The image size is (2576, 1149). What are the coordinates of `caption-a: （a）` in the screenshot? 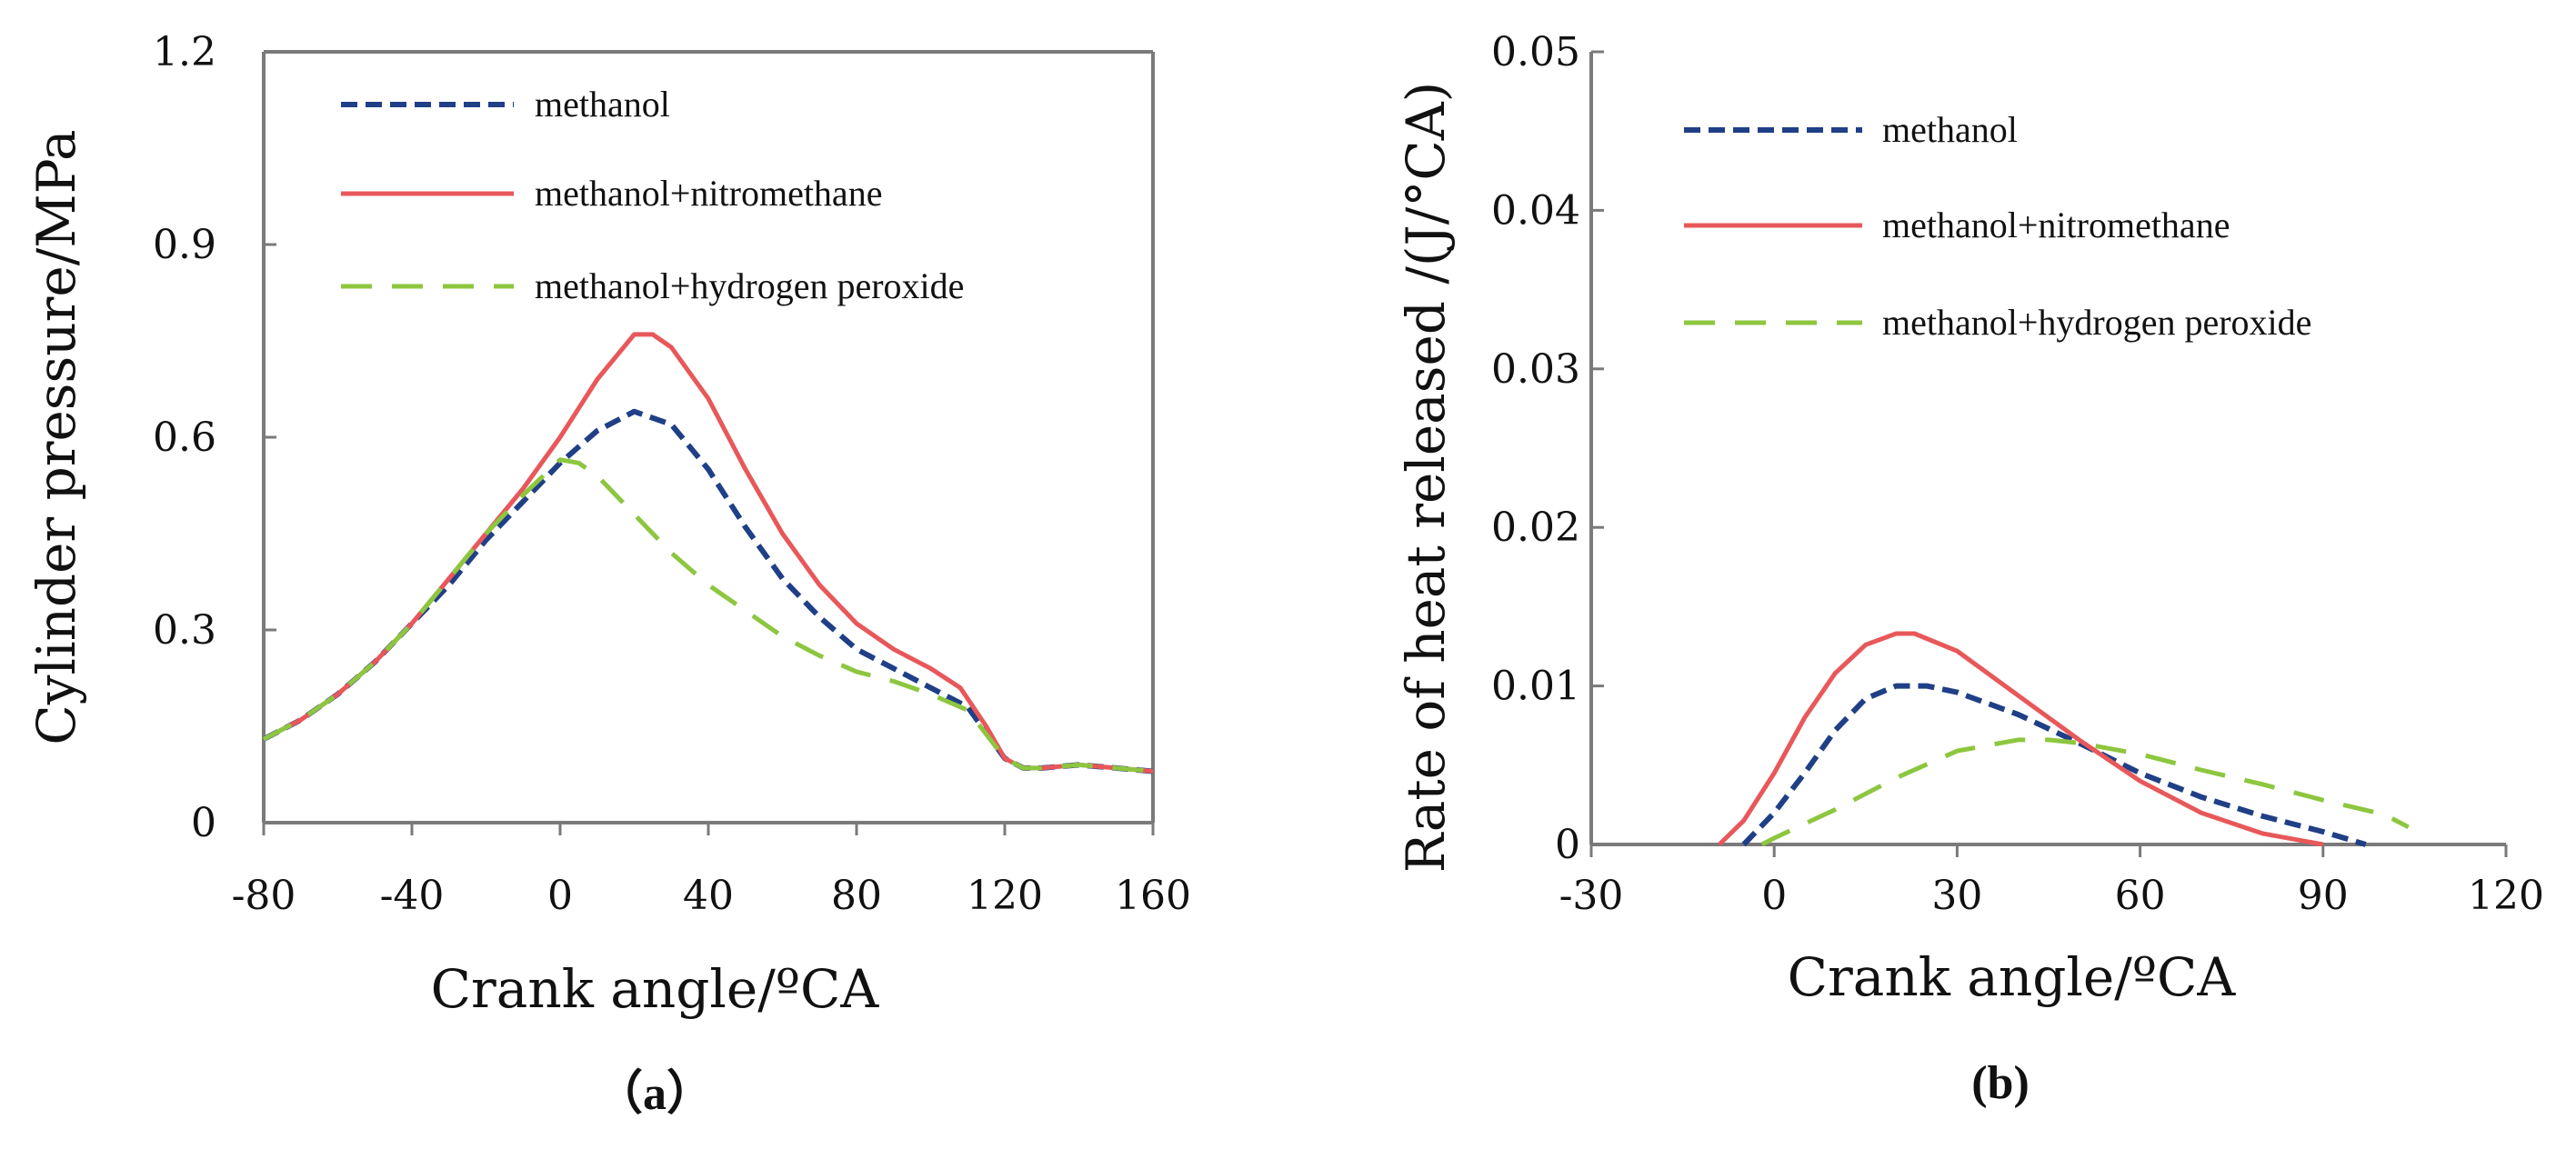 It's located at (655, 1093).